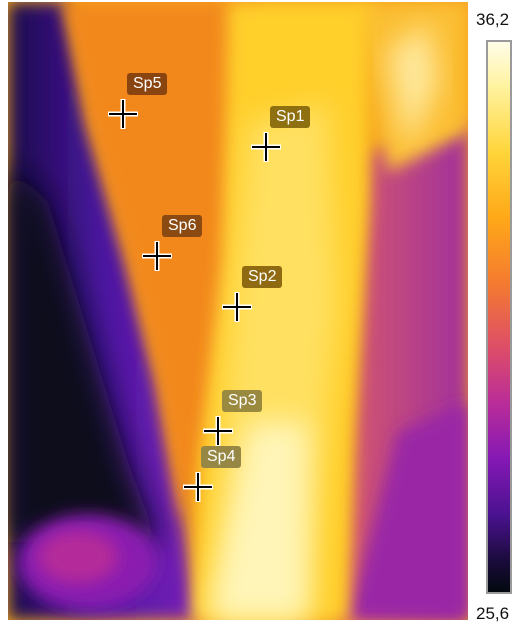 The height and width of the screenshot is (630, 524). Describe the element at coordinates (147, 84) in the screenshot. I see `spot-label-sp5: Sp5` at that location.